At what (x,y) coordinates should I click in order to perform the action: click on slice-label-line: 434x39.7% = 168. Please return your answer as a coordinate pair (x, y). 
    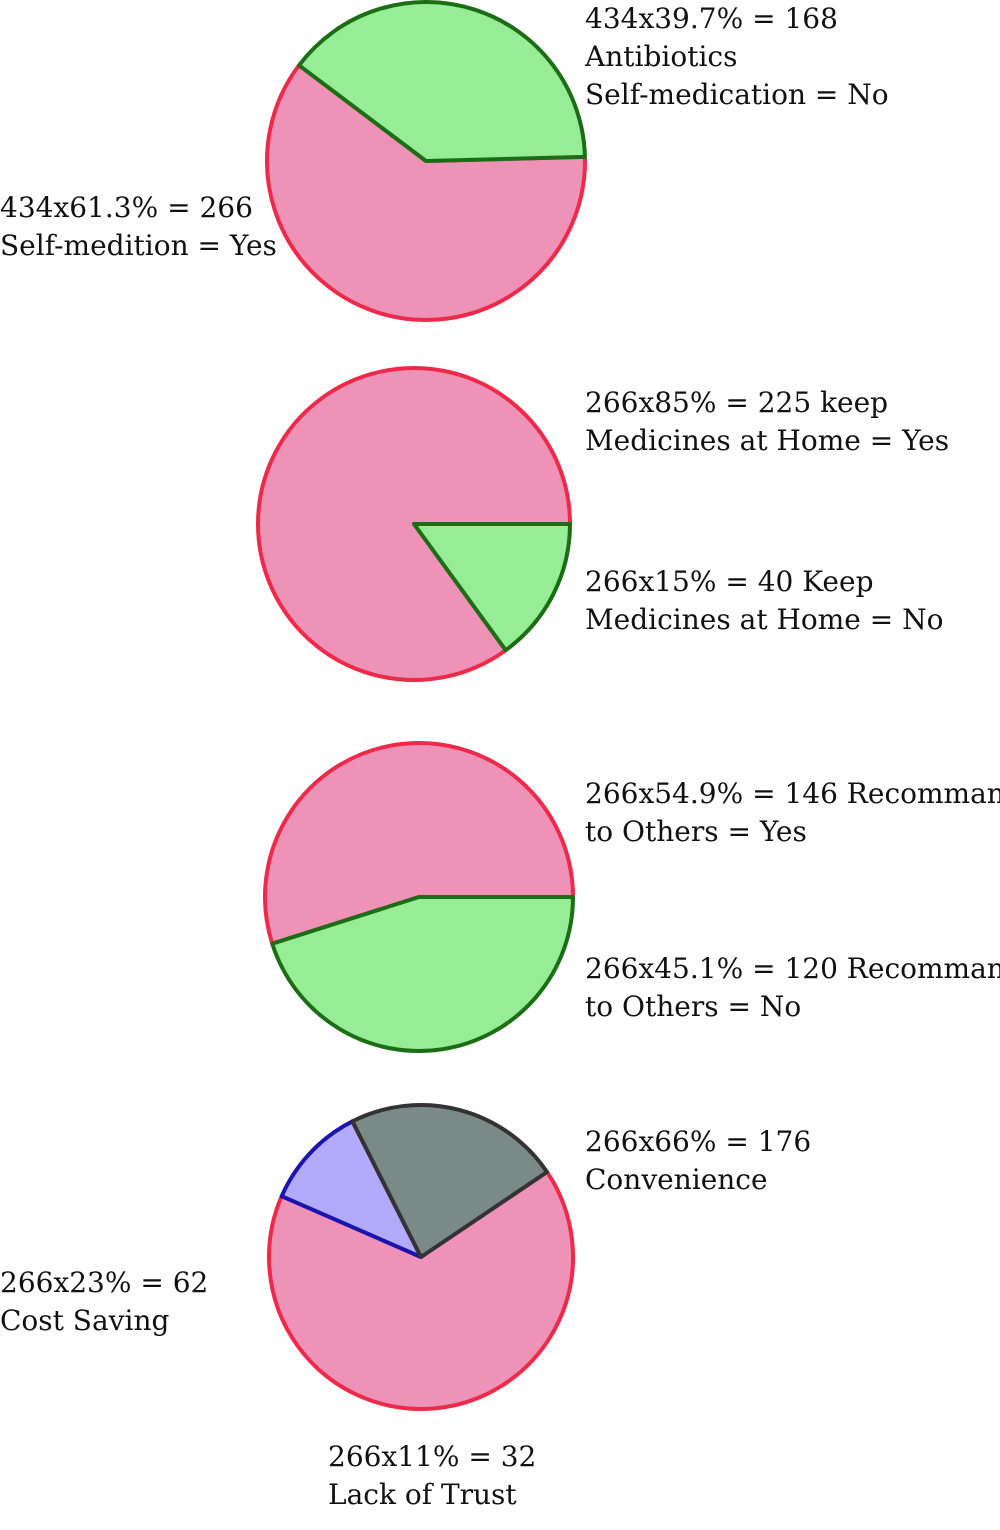
    Looking at the image, I should click on (711, 18).